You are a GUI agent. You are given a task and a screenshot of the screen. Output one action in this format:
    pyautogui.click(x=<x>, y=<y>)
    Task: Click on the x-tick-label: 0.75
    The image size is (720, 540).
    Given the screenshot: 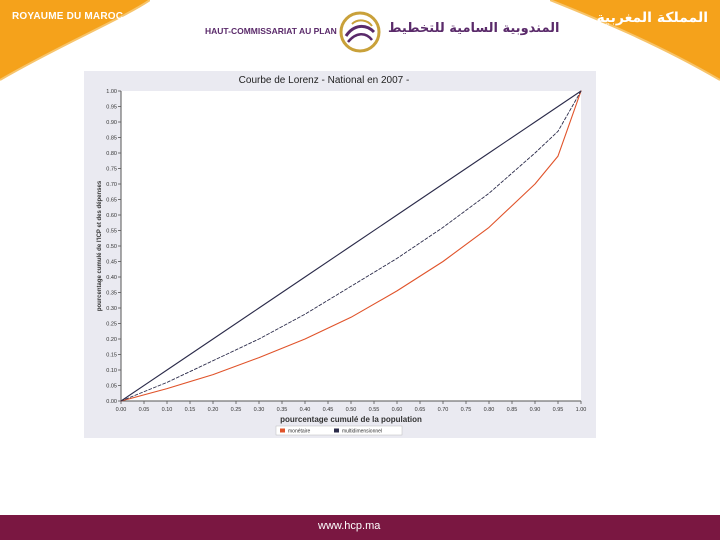 What is the action you would take?
    pyautogui.click(x=466, y=410)
    